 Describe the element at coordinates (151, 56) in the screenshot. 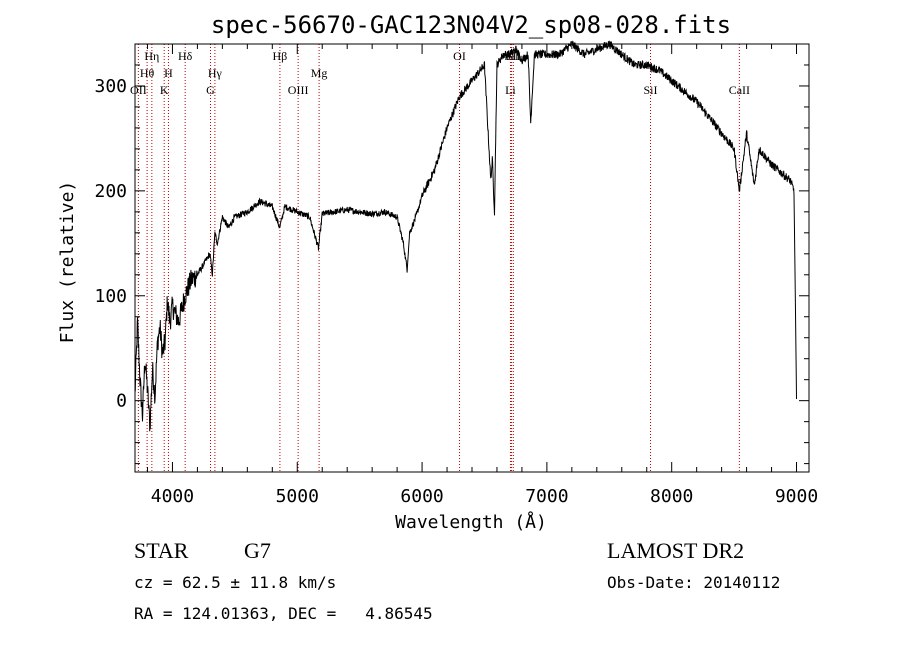

I see `line-marker-label: Hη` at that location.